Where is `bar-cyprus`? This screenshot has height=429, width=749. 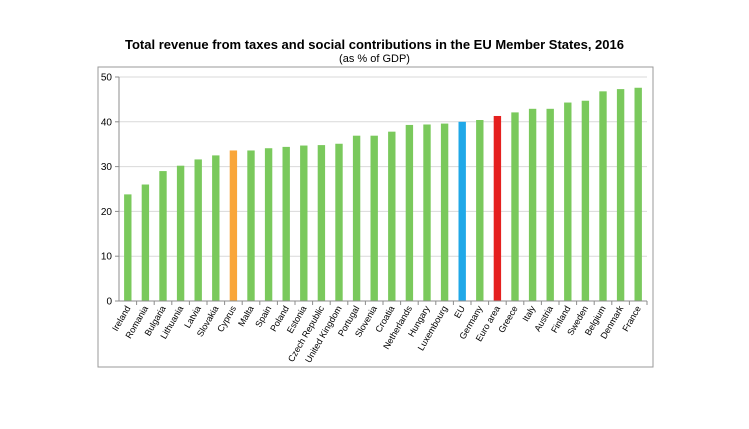 bar-cyprus is located at coordinates (233, 225).